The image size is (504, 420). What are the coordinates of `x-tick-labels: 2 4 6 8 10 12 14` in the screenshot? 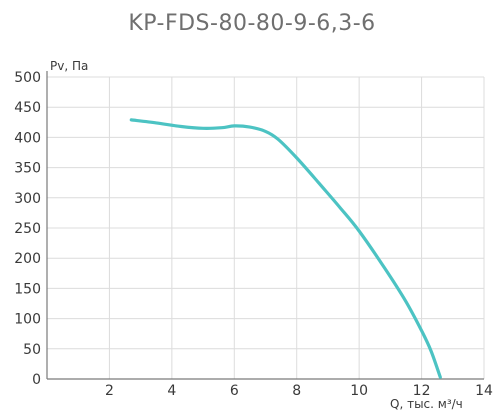 It's located at (299, 391).